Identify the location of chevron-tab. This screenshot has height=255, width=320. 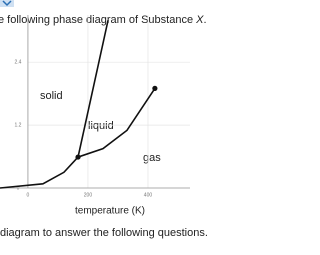
(7, 3).